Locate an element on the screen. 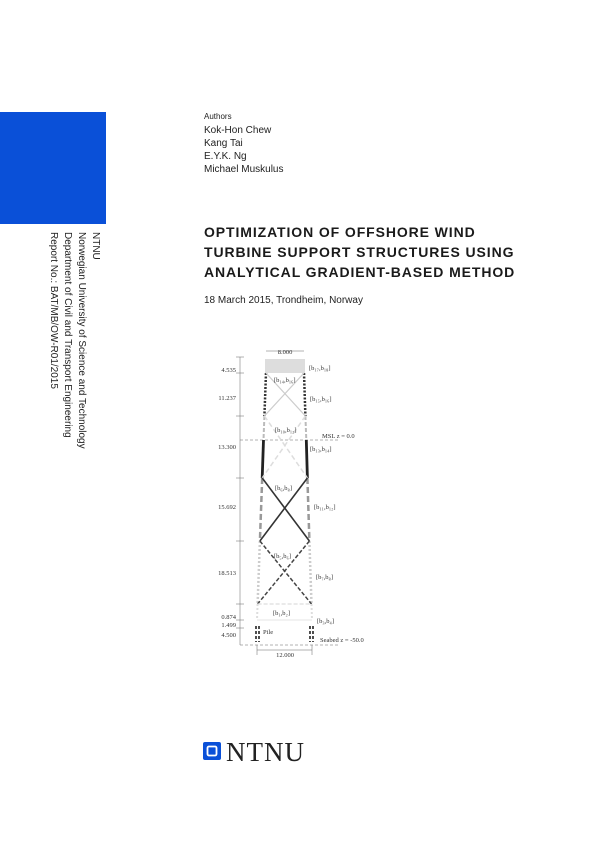 The image size is (595, 842). leg-label: [b₁₃,b₁₄] is located at coordinates (321, 449).